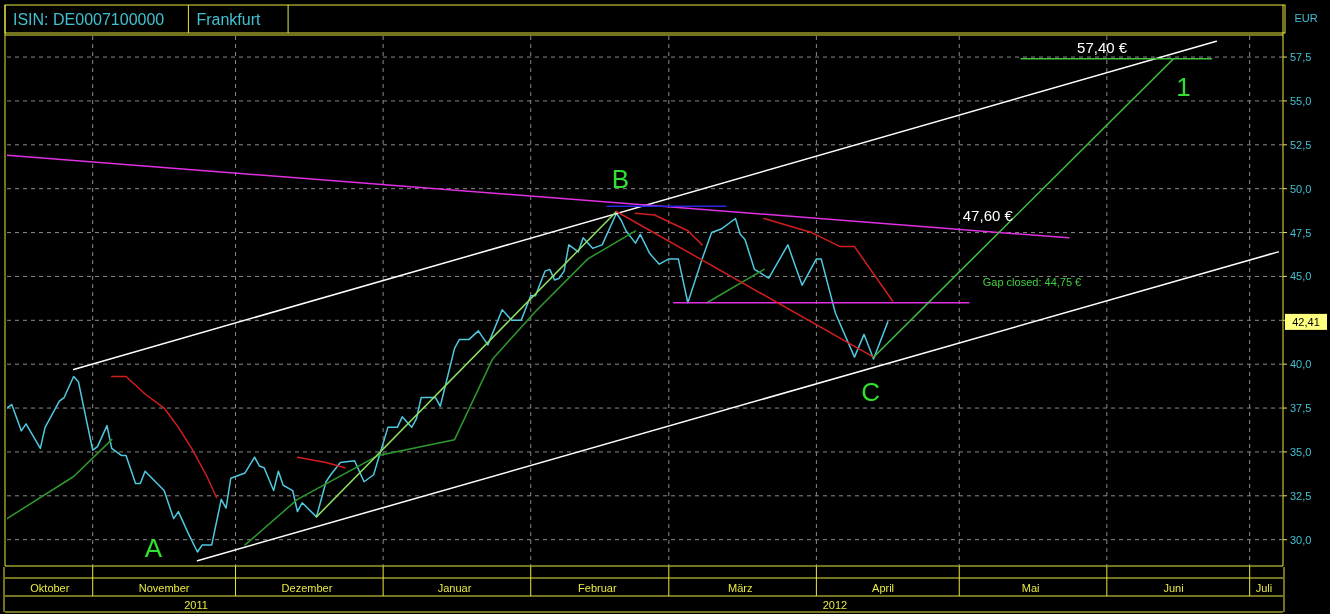  Describe the element at coordinates (1301, 539) in the screenshot. I see `y-tick-label: 30,0` at that location.